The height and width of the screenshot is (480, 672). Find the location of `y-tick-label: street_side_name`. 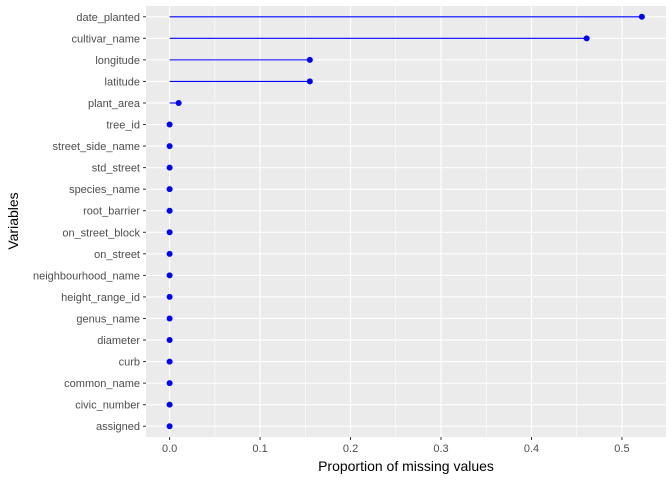

y-tick-label: street_side_name is located at coordinates (96, 147).